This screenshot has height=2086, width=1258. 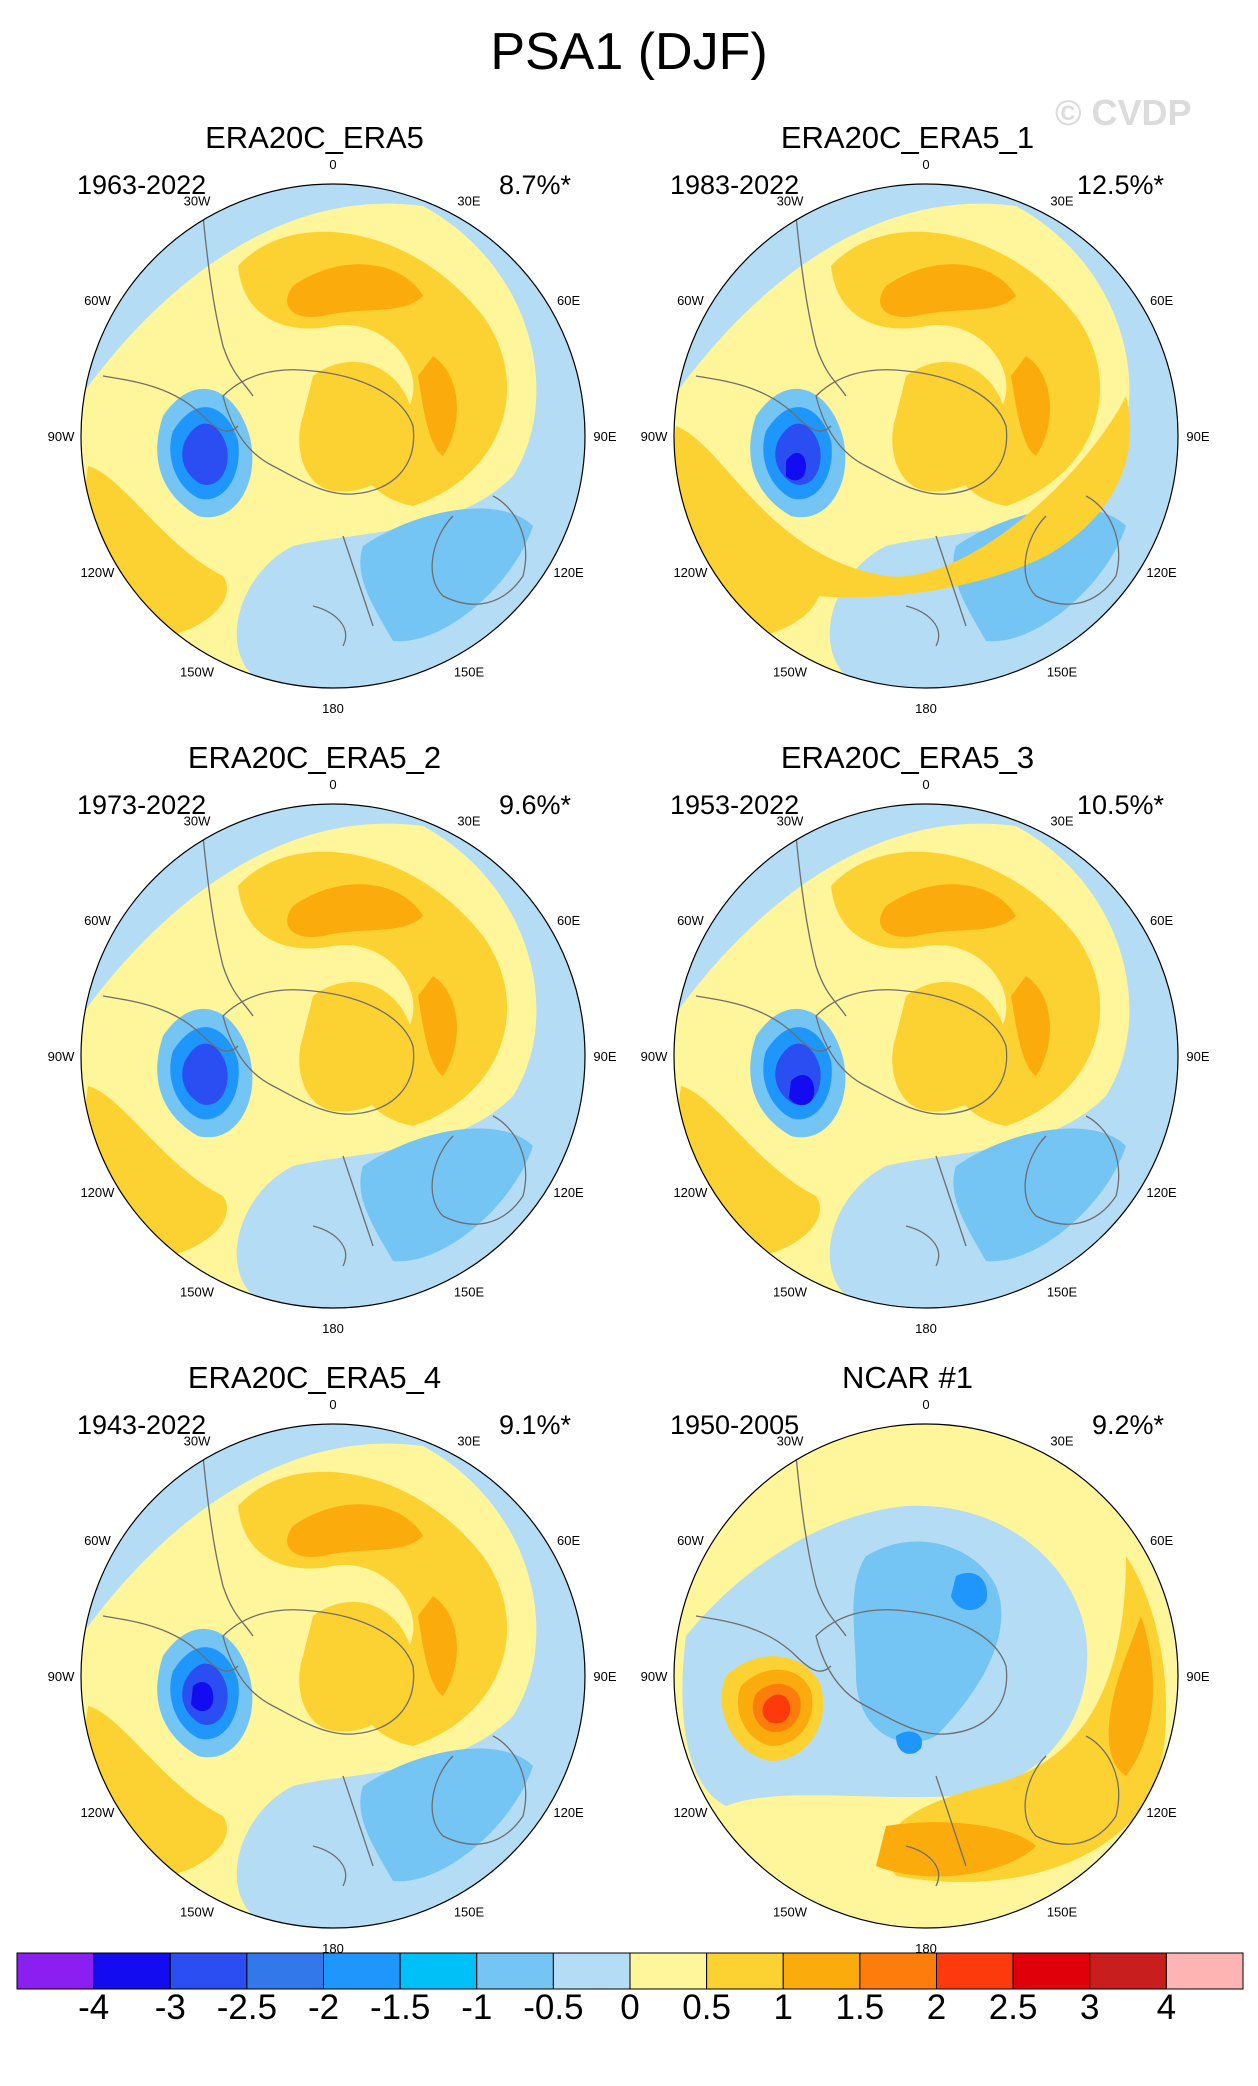 What do you see at coordinates (907, 137) in the screenshot?
I see `panel-title: ERA20C_ERA5_1` at bounding box center [907, 137].